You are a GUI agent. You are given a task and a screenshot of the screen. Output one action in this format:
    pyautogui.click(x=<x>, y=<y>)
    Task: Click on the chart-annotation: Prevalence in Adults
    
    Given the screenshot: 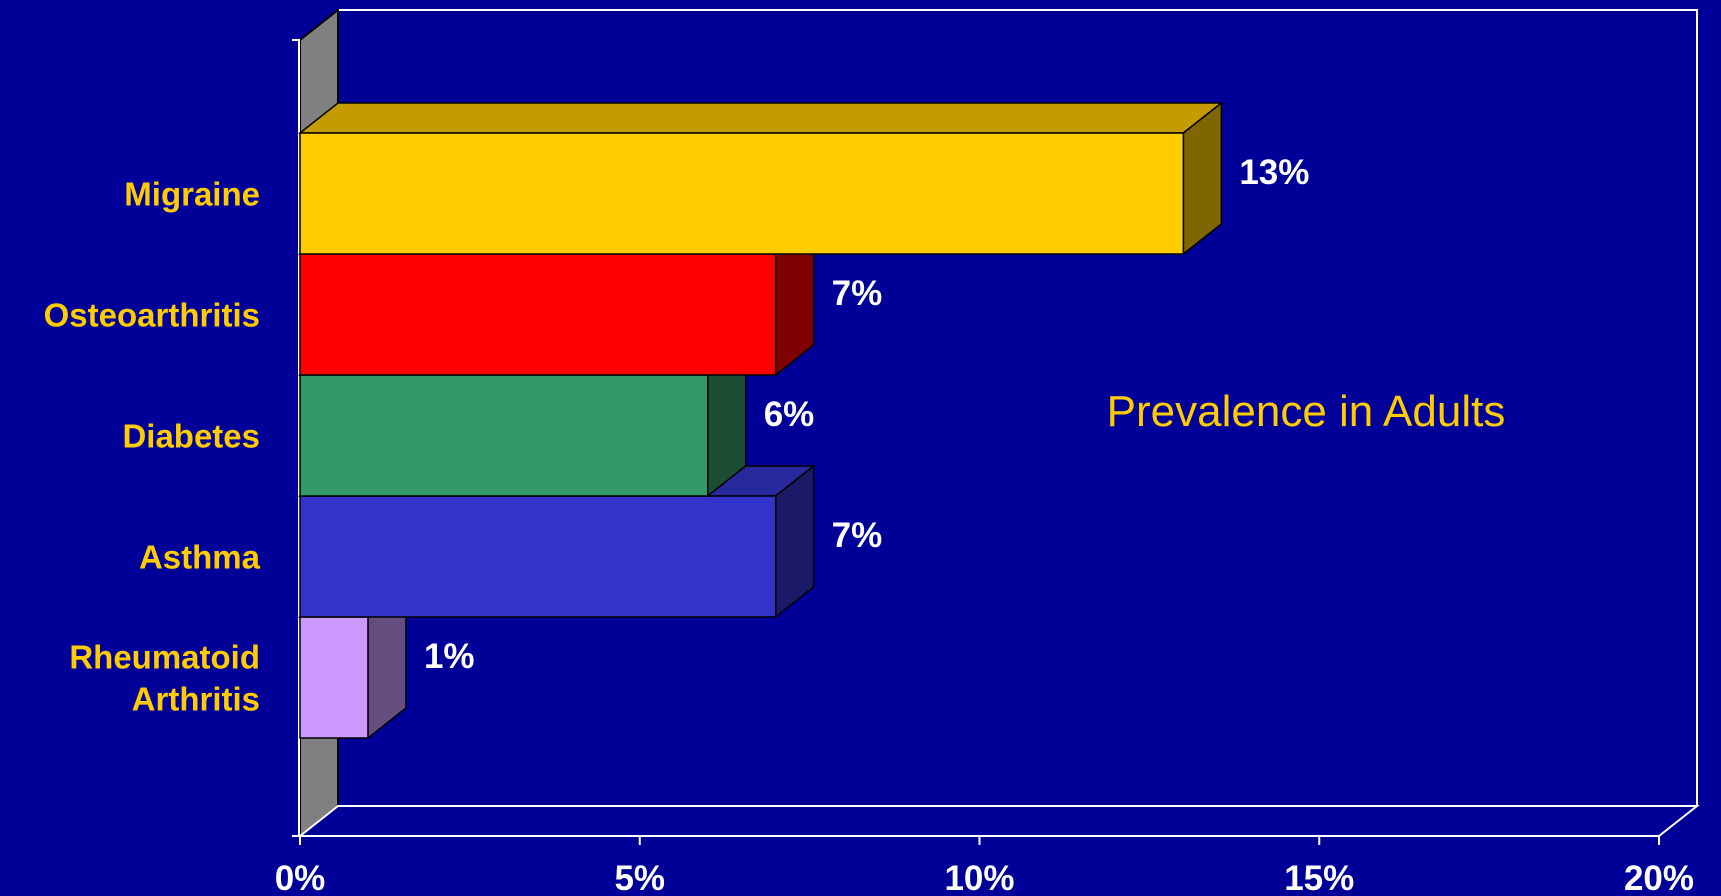 What is the action you would take?
    pyautogui.click(x=1306, y=411)
    